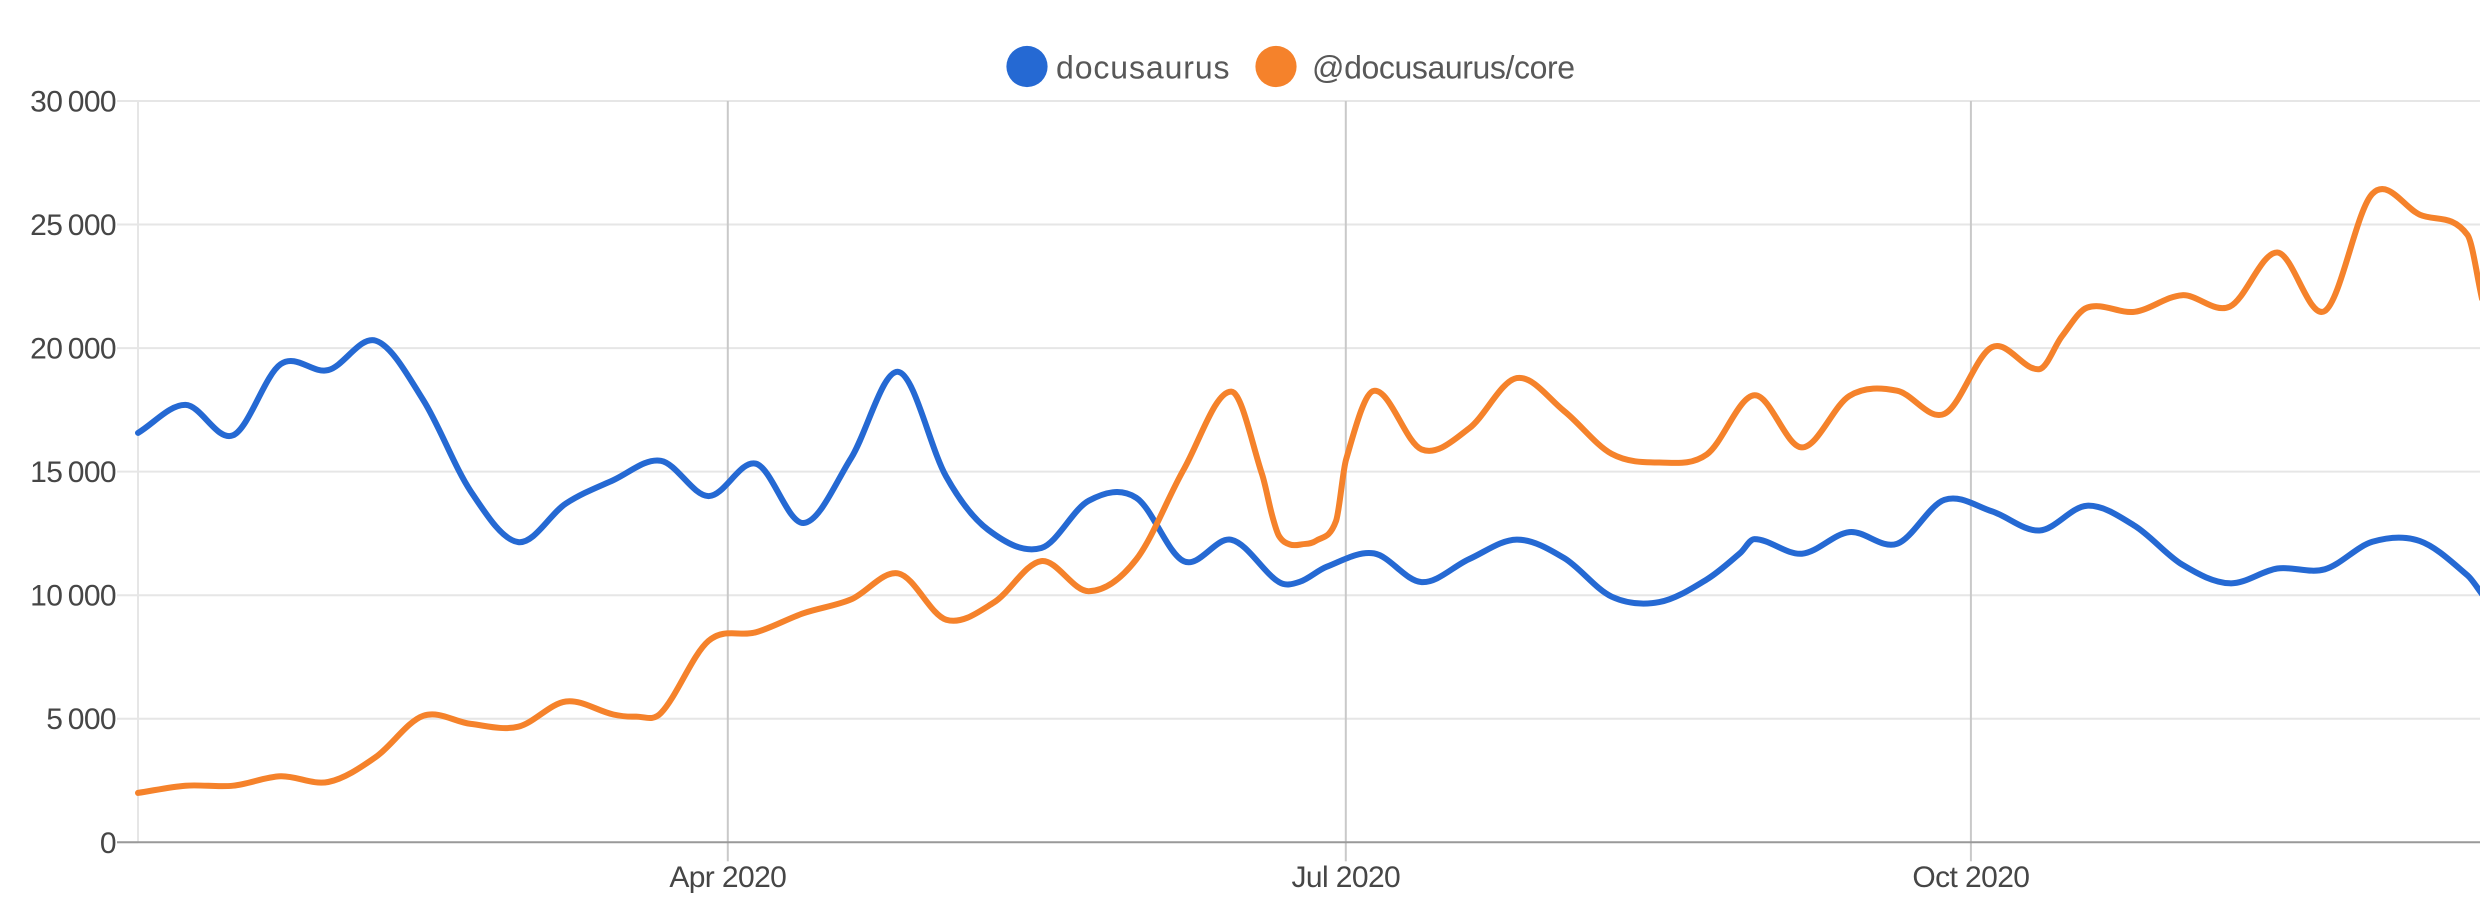  What do you see at coordinates (73, 596) in the screenshot?
I see `svg-text: 10 000` at bounding box center [73, 596].